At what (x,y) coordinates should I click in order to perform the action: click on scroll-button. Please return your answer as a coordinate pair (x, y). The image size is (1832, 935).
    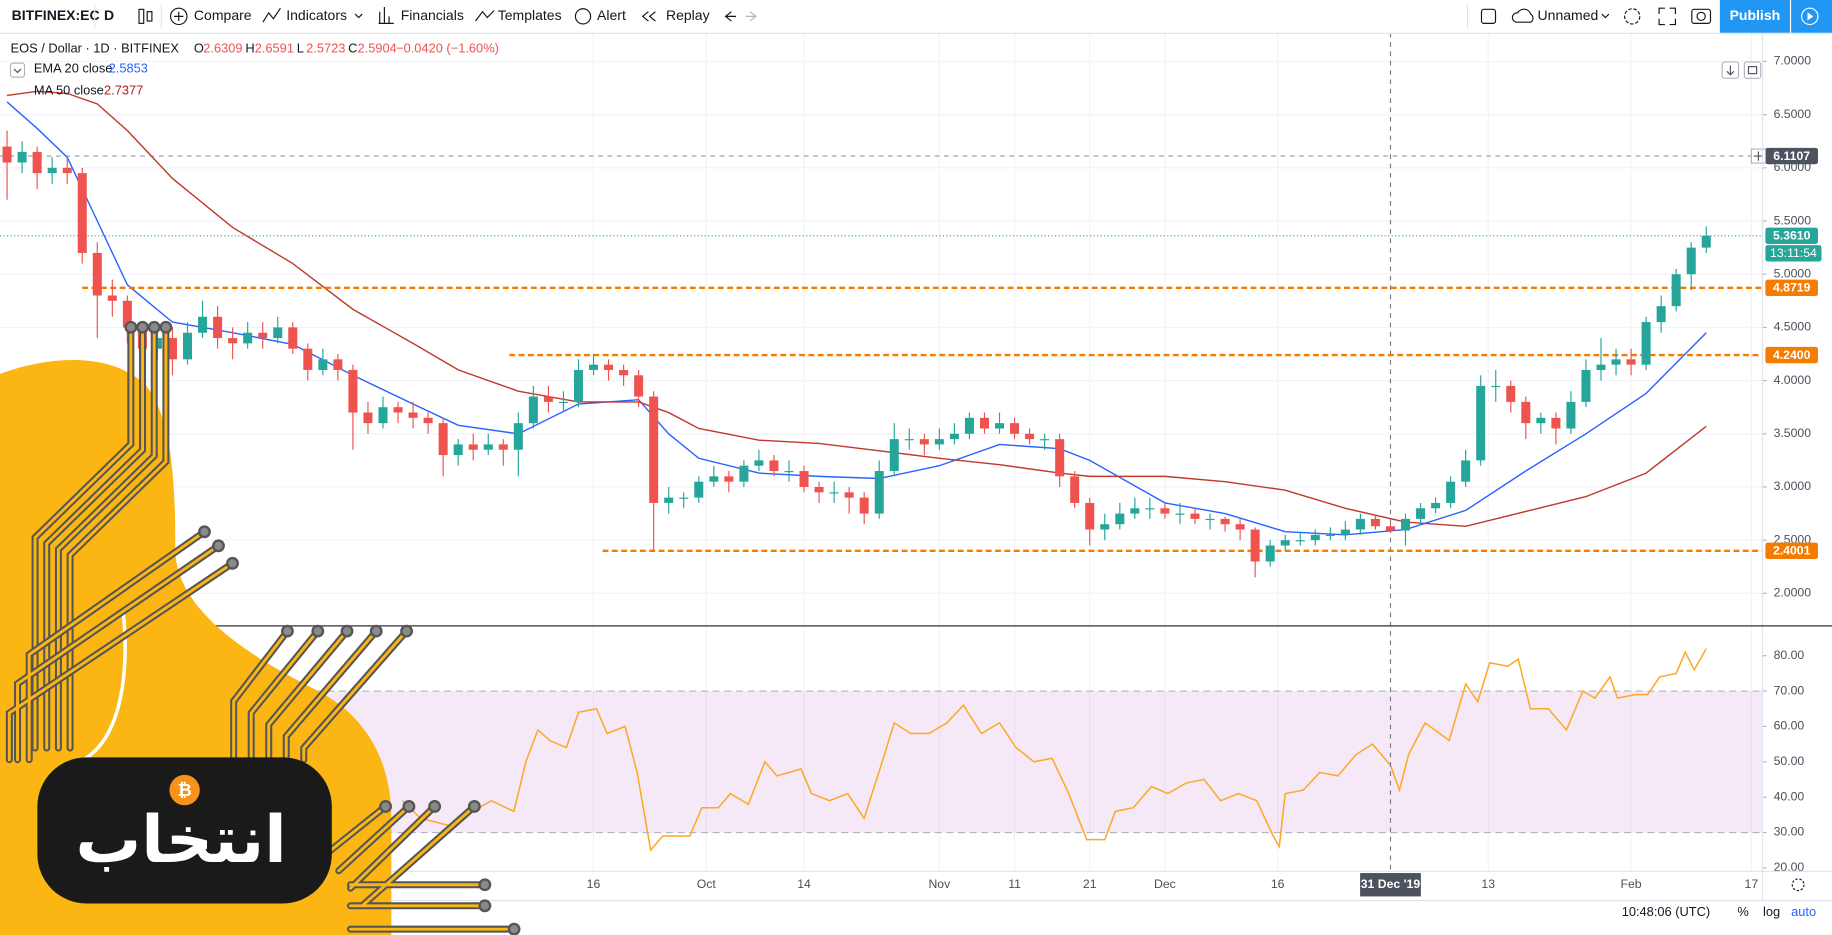
    Looking at the image, I should click on (1730, 70).